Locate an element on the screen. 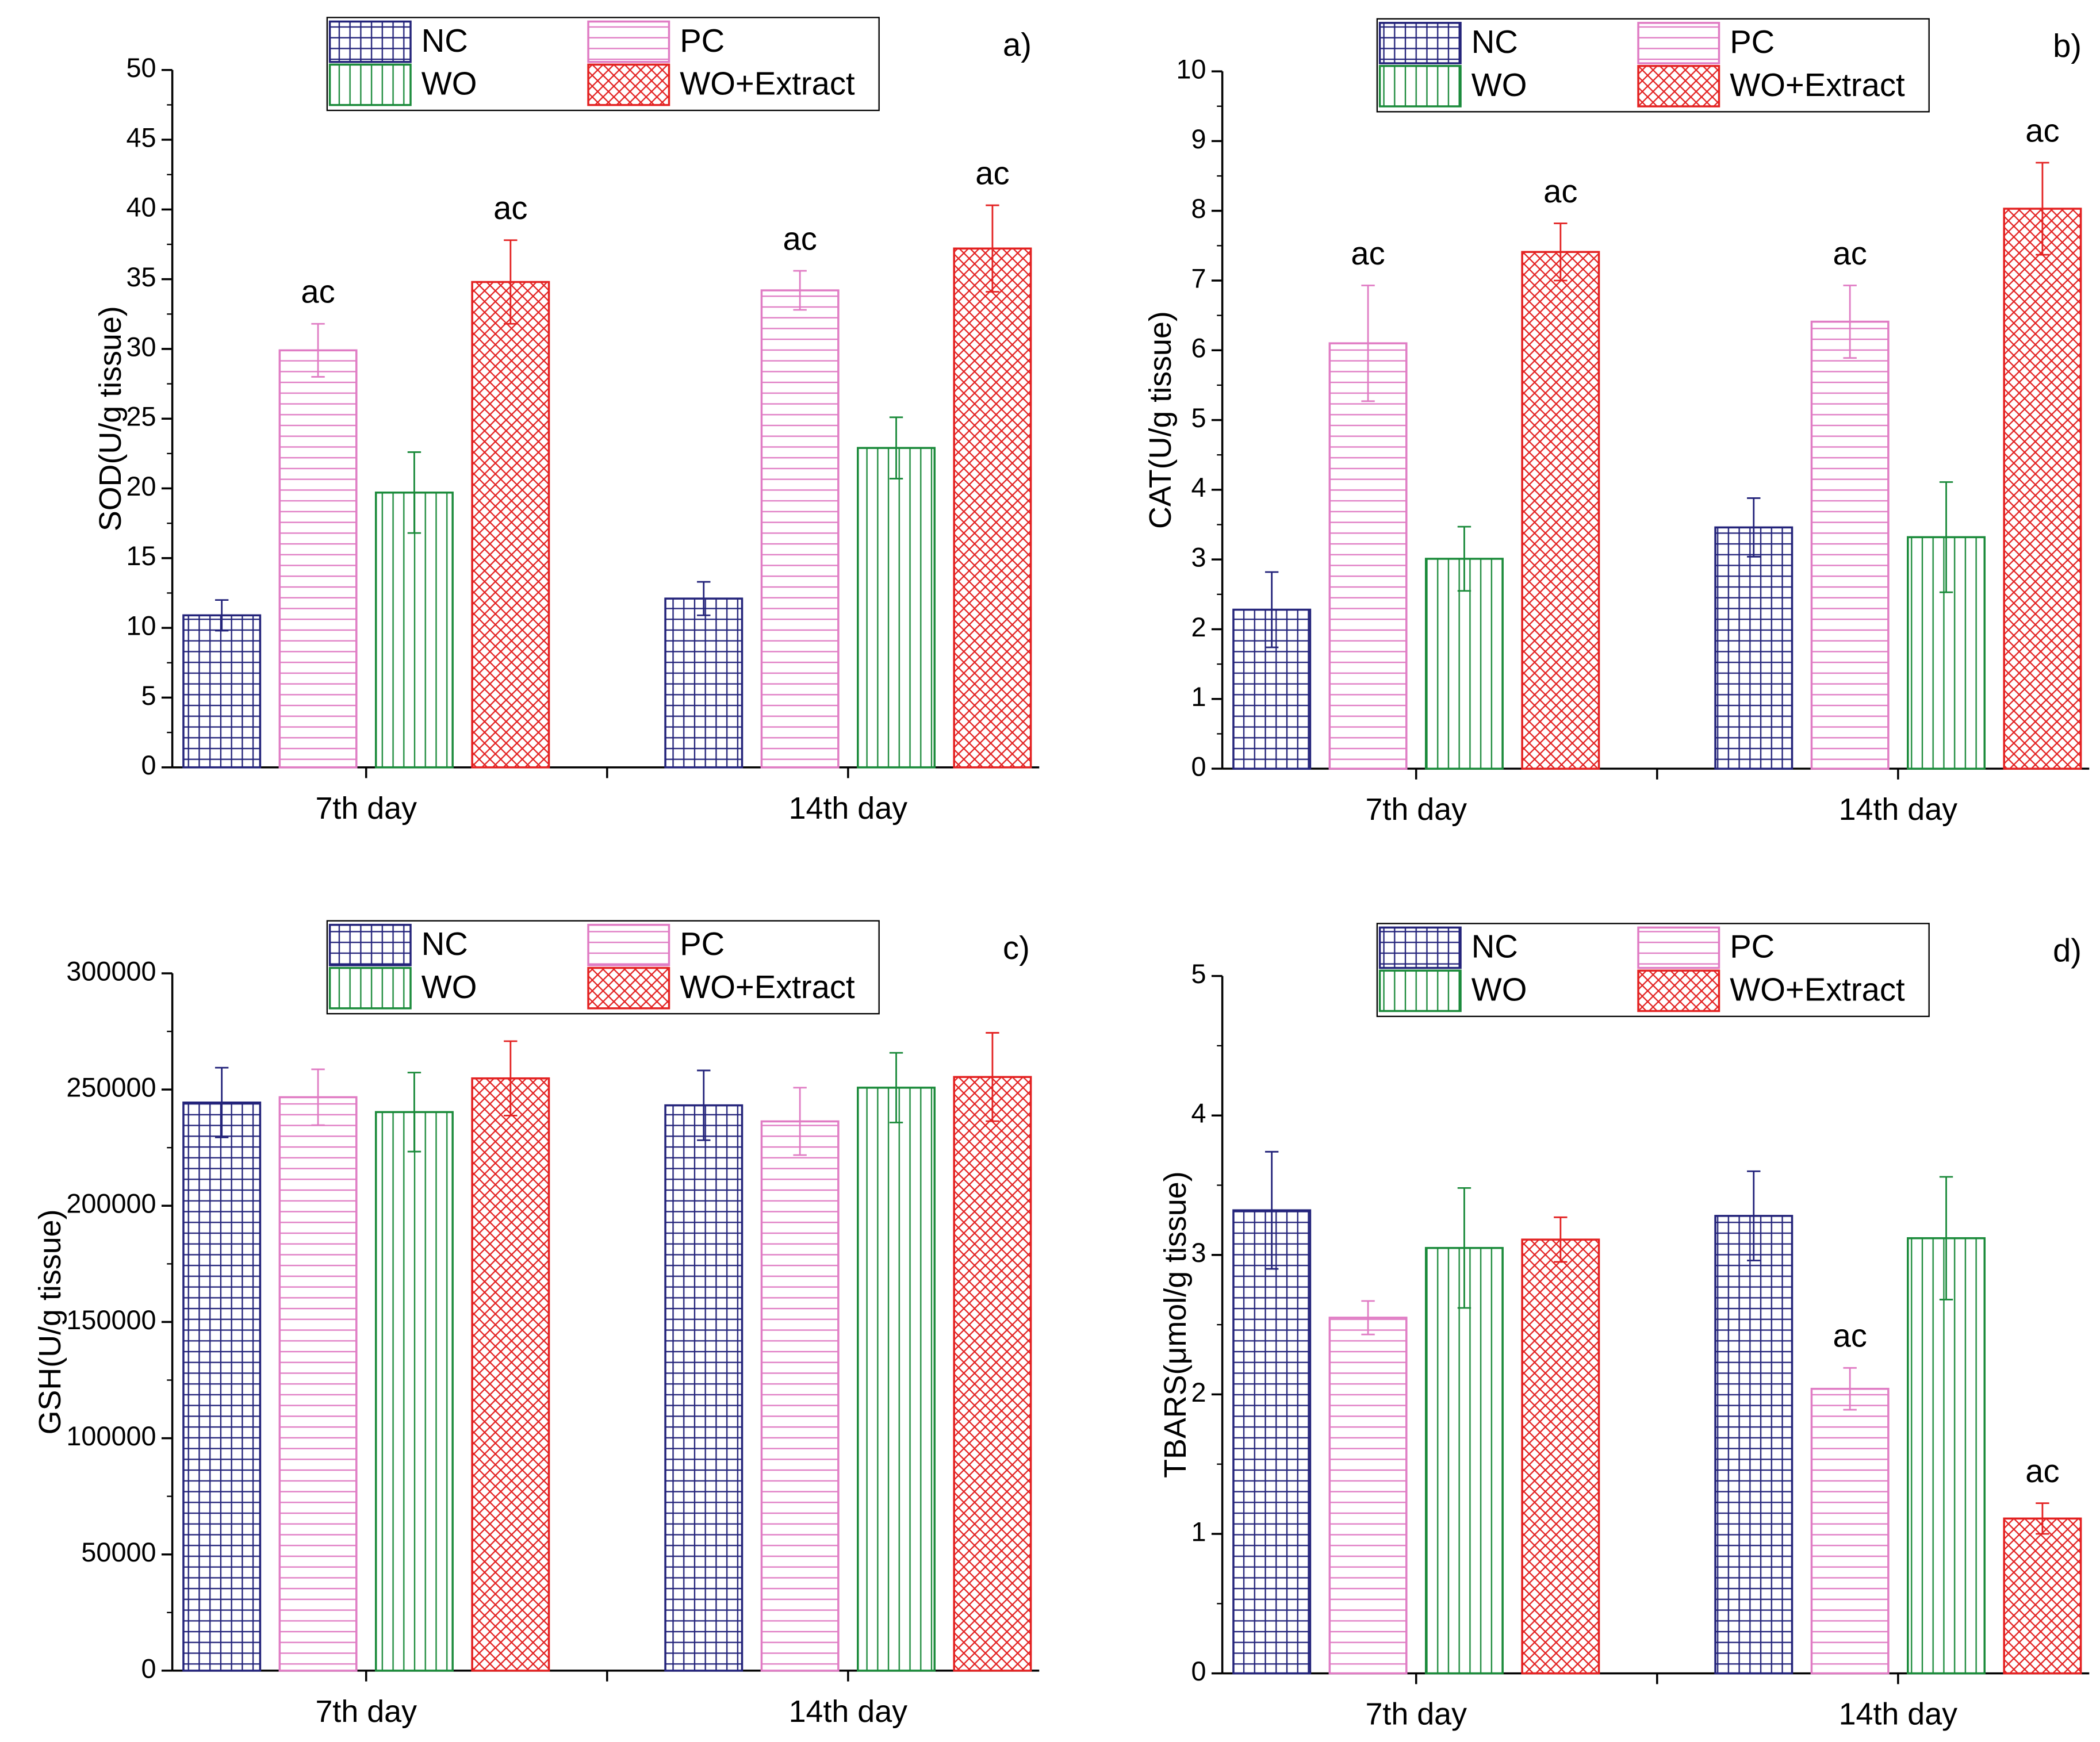  y-tick-label: 8 is located at coordinates (1198, 209).